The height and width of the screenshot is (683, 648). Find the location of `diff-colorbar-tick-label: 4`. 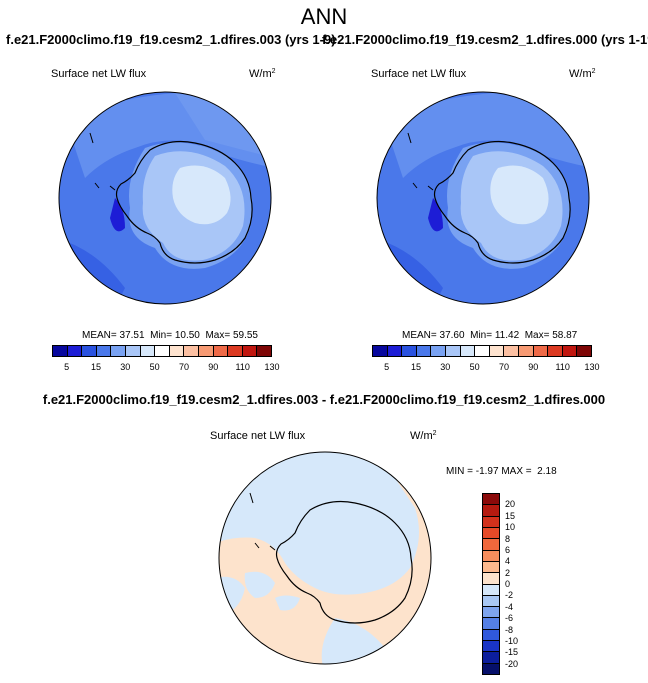

diff-colorbar-tick-label: 4 is located at coordinates (508, 561).